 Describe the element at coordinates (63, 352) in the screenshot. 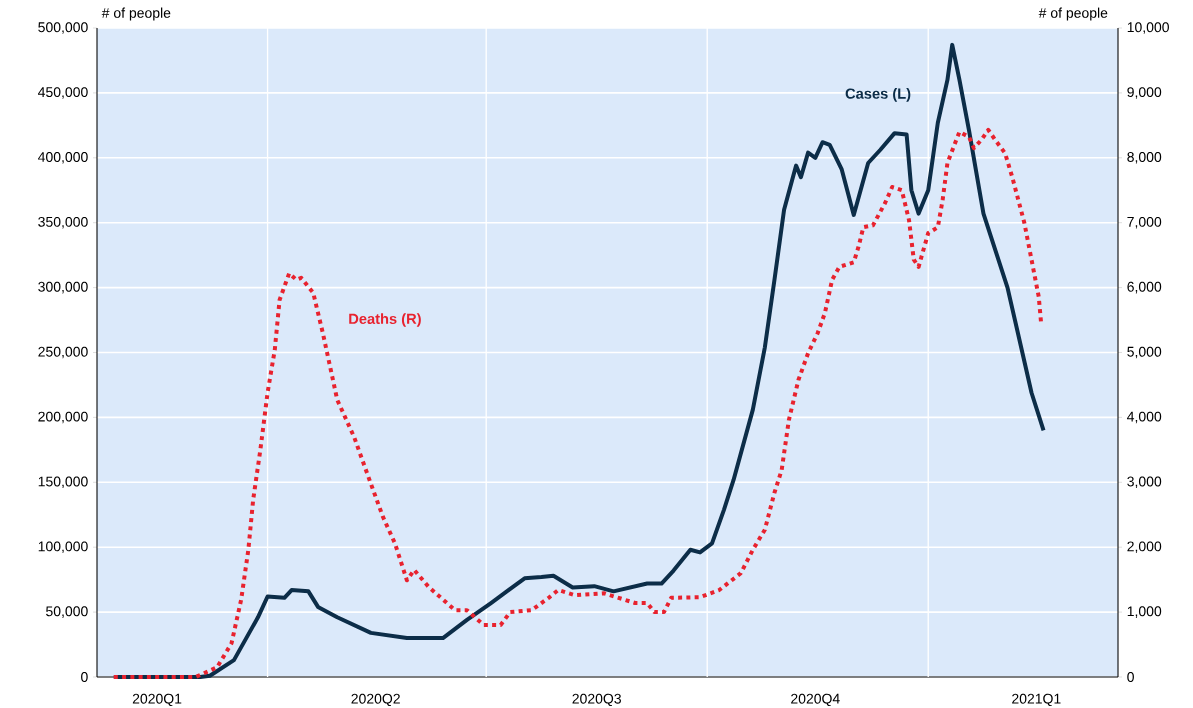

I see `y-tick-label: 250,000` at that location.